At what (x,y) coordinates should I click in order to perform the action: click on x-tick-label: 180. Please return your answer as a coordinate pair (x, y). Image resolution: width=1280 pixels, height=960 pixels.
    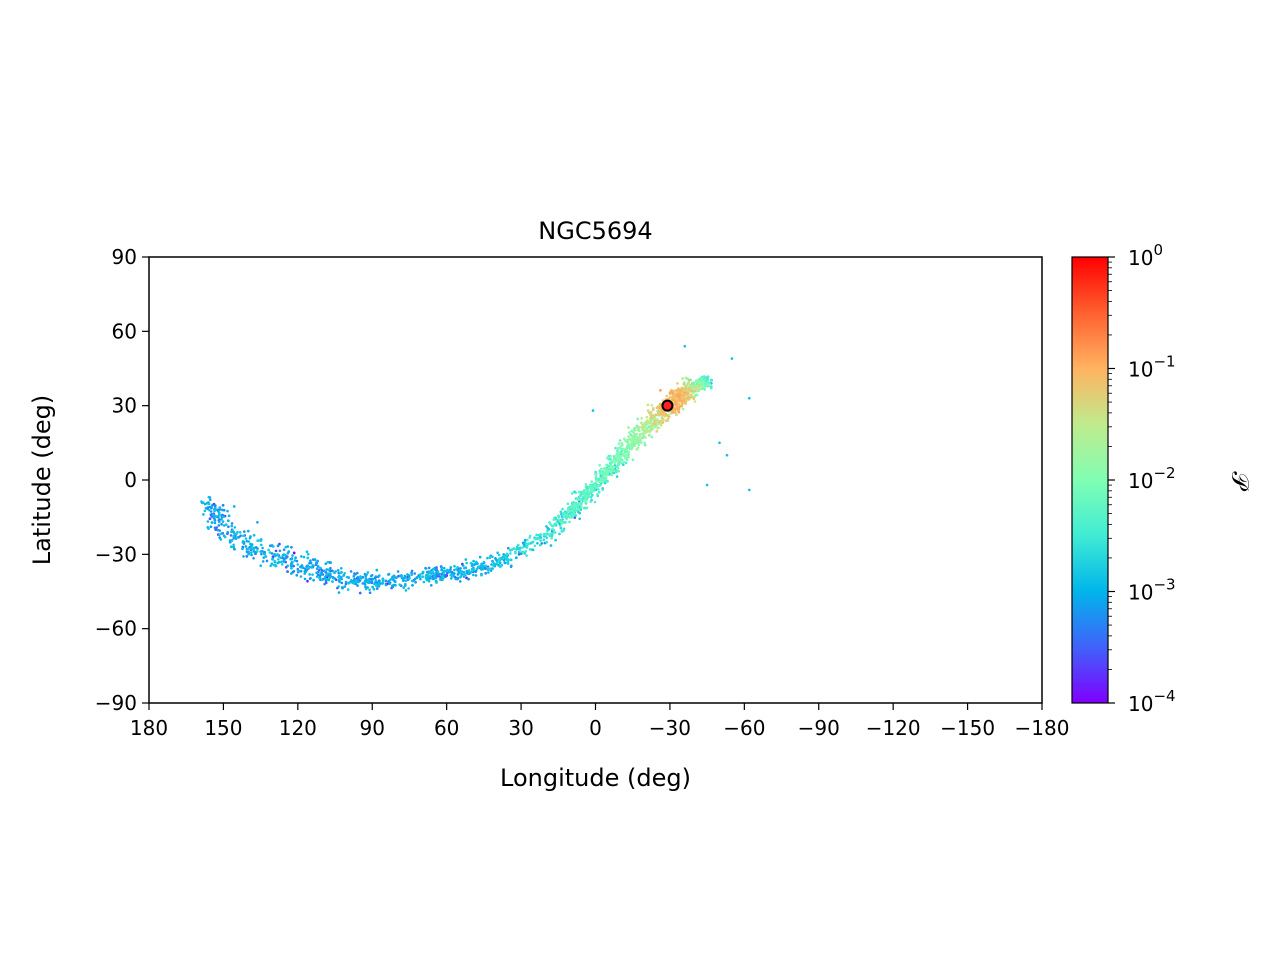
    Looking at the image, I should click on (149, 728).